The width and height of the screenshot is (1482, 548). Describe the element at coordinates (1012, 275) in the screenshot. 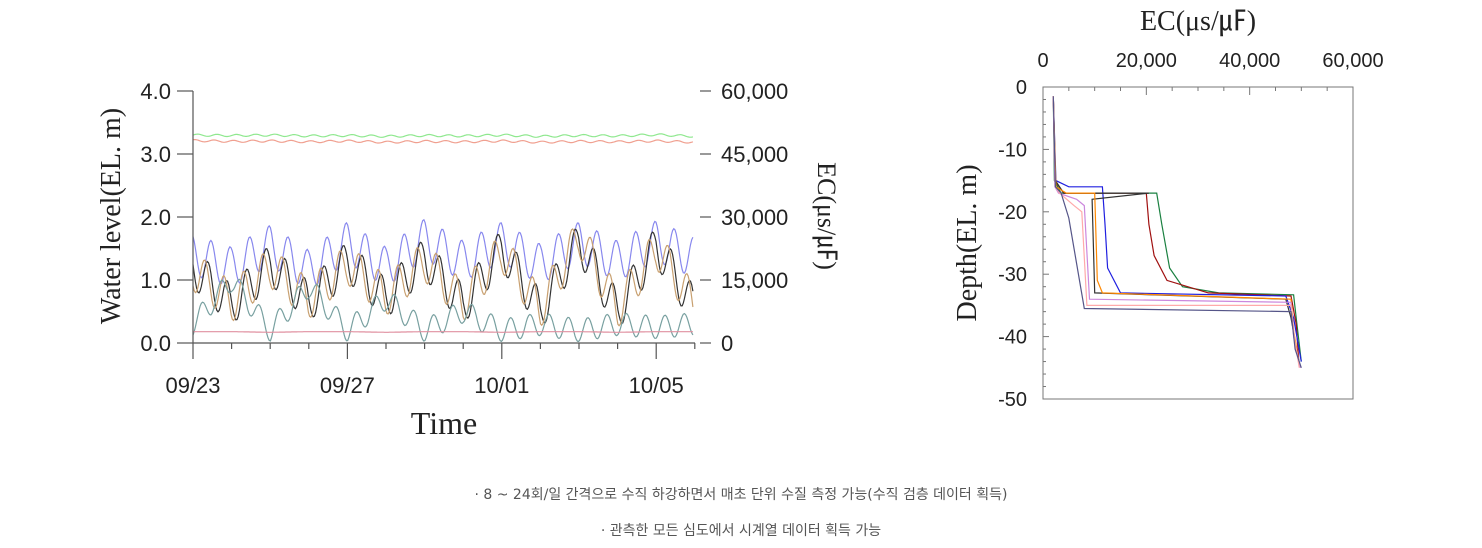

I see `y-tick-label: -30` at that location.